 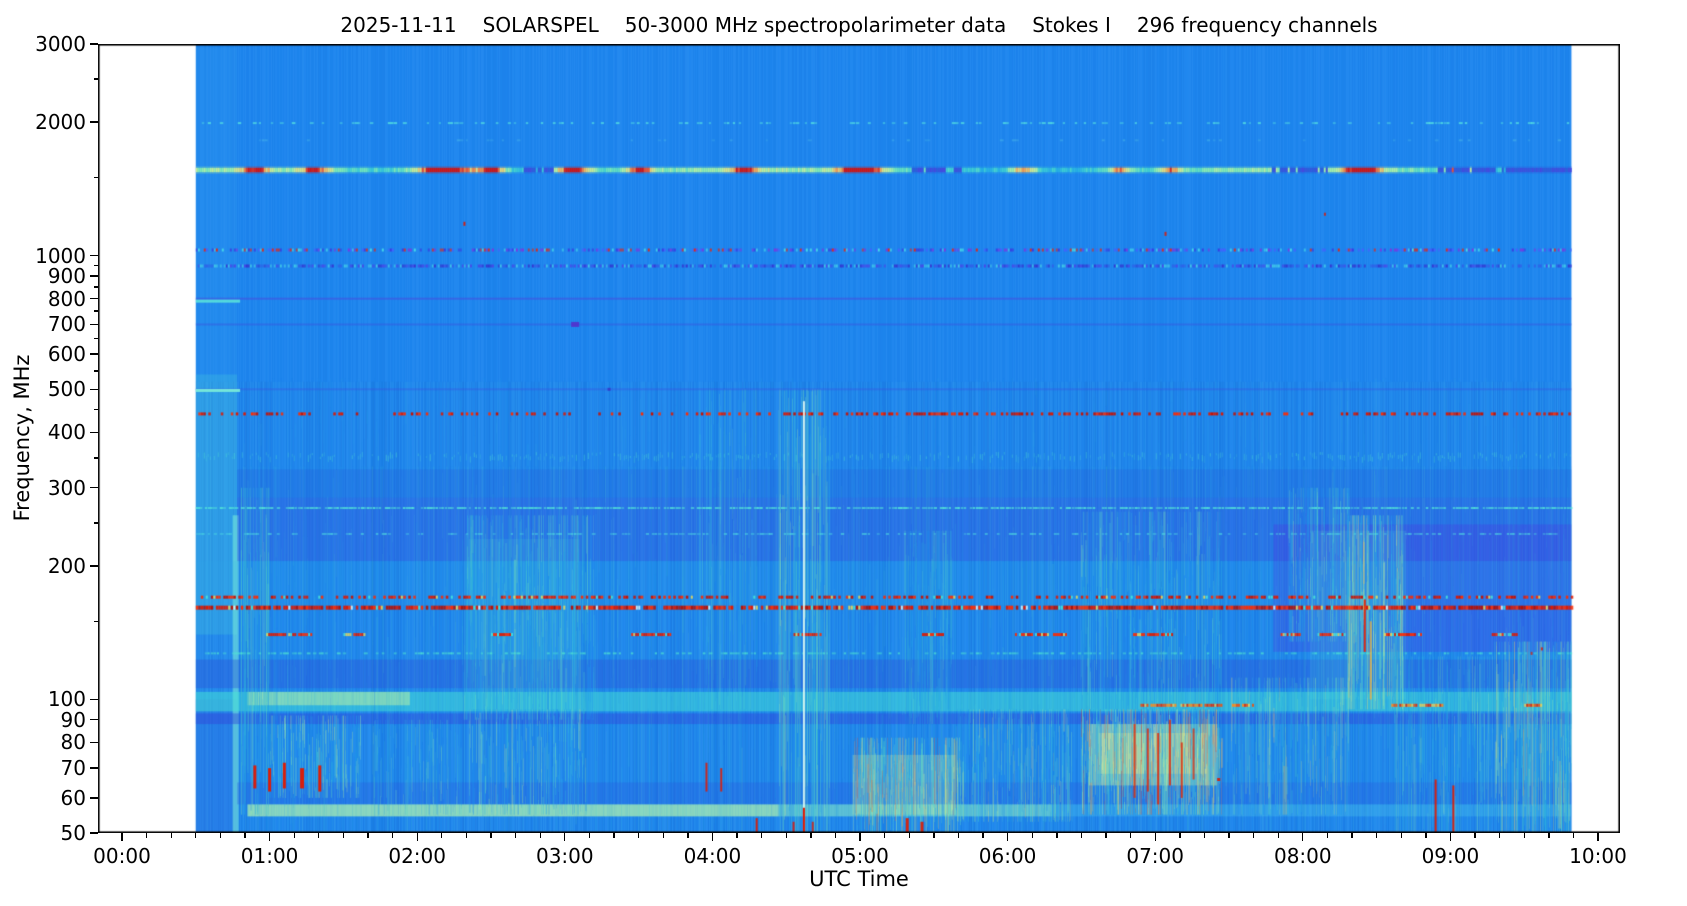 I want to click on x-tick-label: 01:00, so click(x=269, y=856).